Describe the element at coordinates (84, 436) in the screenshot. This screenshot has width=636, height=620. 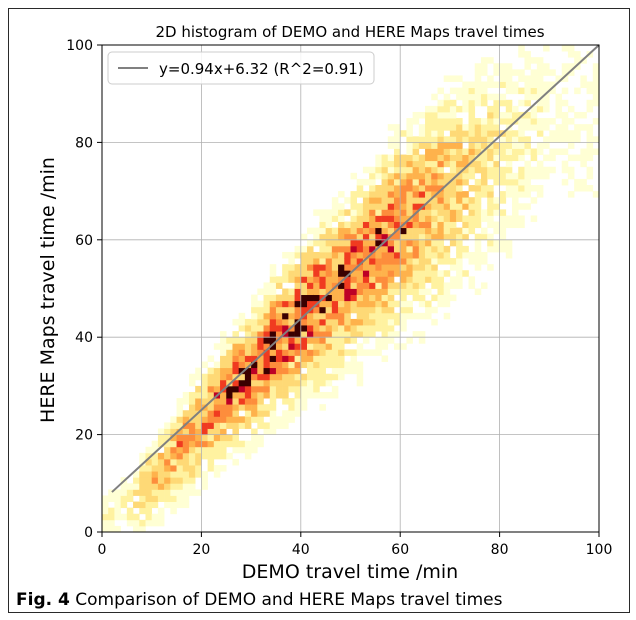
I see `y-tick-label: 20` at that location.